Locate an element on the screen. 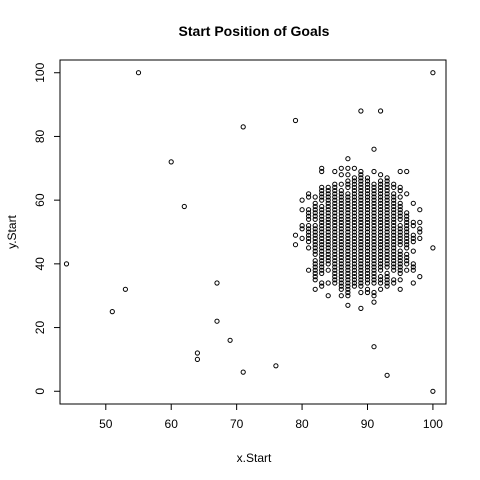 Image resolution: width=480 pixels, height=480 pixels. y-tick-label: 40 is located at coordinates (40, 264).